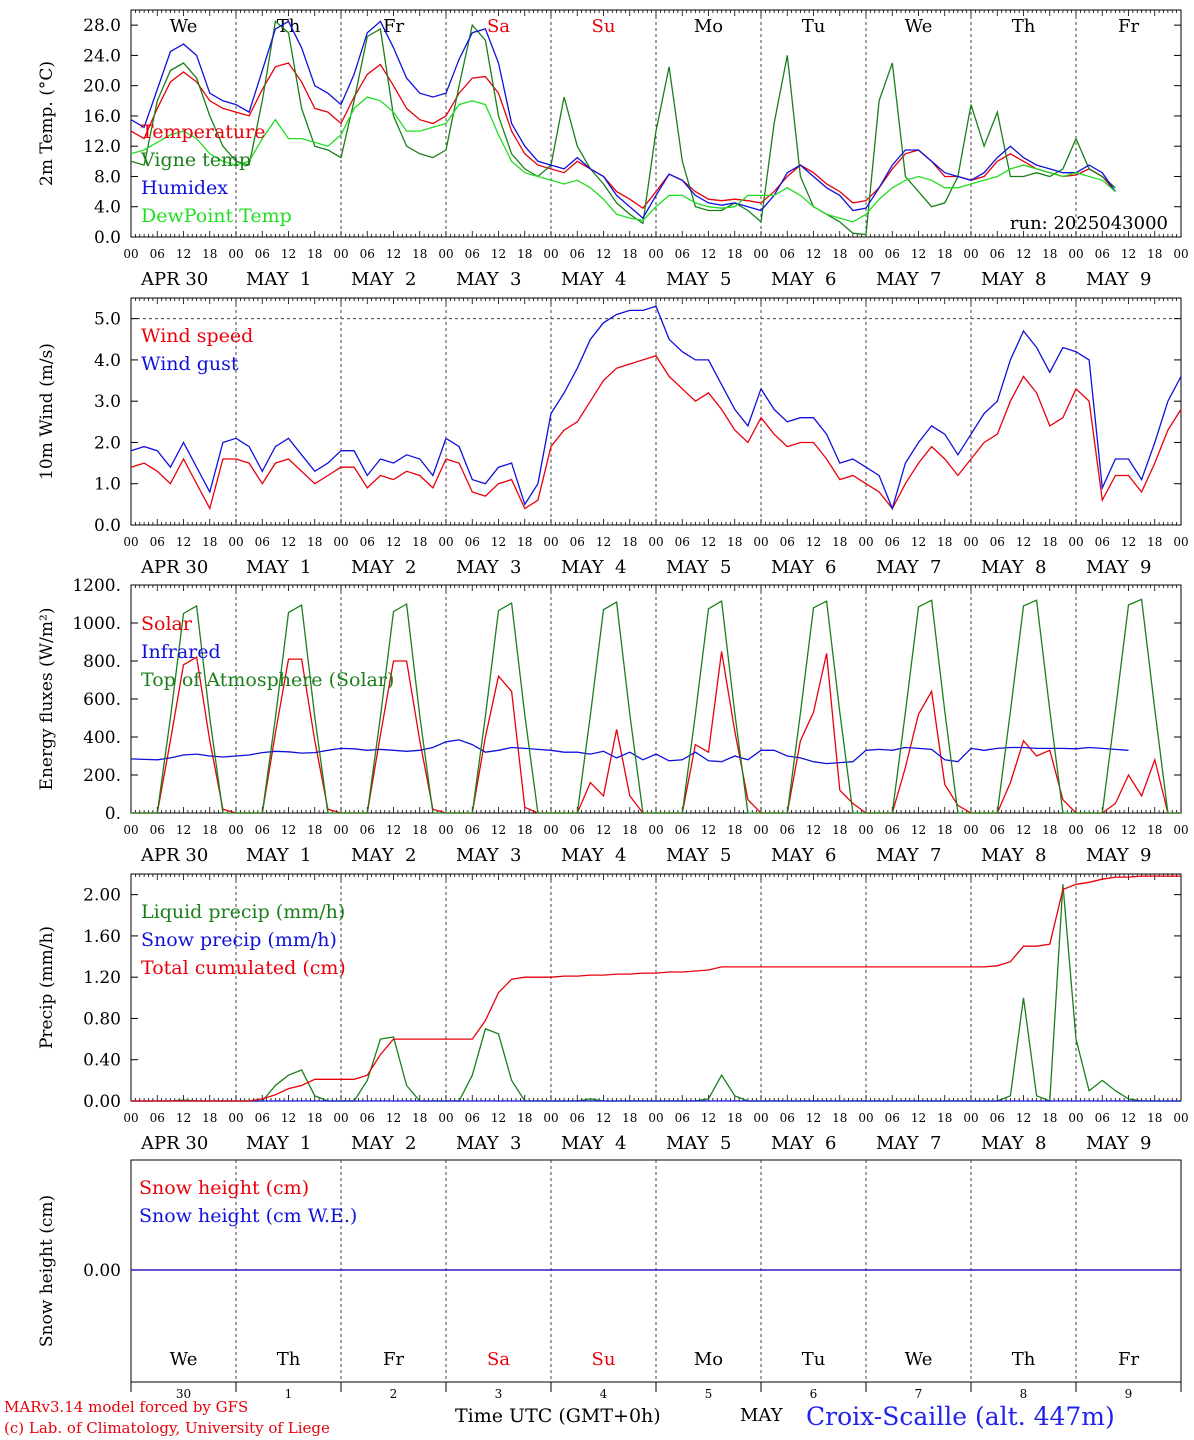 The image size is (1194, 1440). What do you see at coordinates (113, 814) in the screenshot?
I see `y-tick-label: 0.` at bounding box center [113, 814].